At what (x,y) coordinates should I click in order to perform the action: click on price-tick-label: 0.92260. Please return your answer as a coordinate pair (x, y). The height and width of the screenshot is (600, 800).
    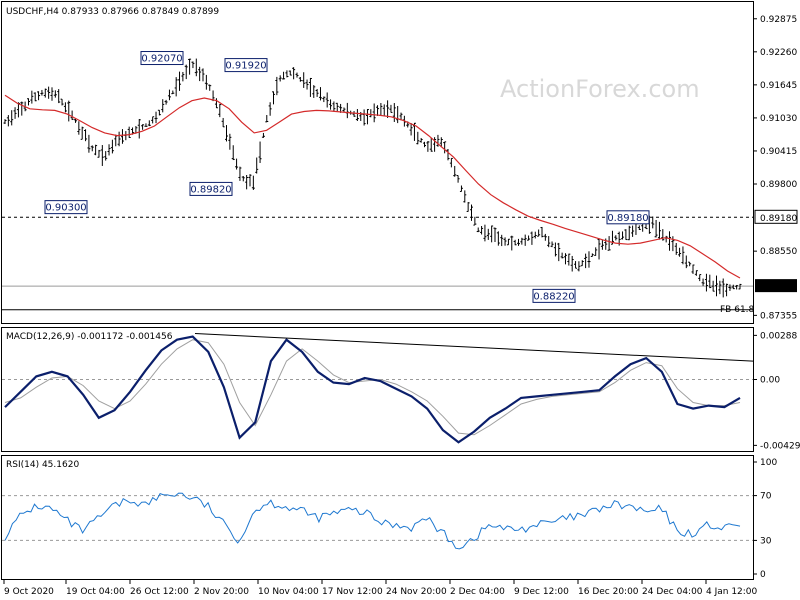
    Looking at the image, I should click on (778, 53).